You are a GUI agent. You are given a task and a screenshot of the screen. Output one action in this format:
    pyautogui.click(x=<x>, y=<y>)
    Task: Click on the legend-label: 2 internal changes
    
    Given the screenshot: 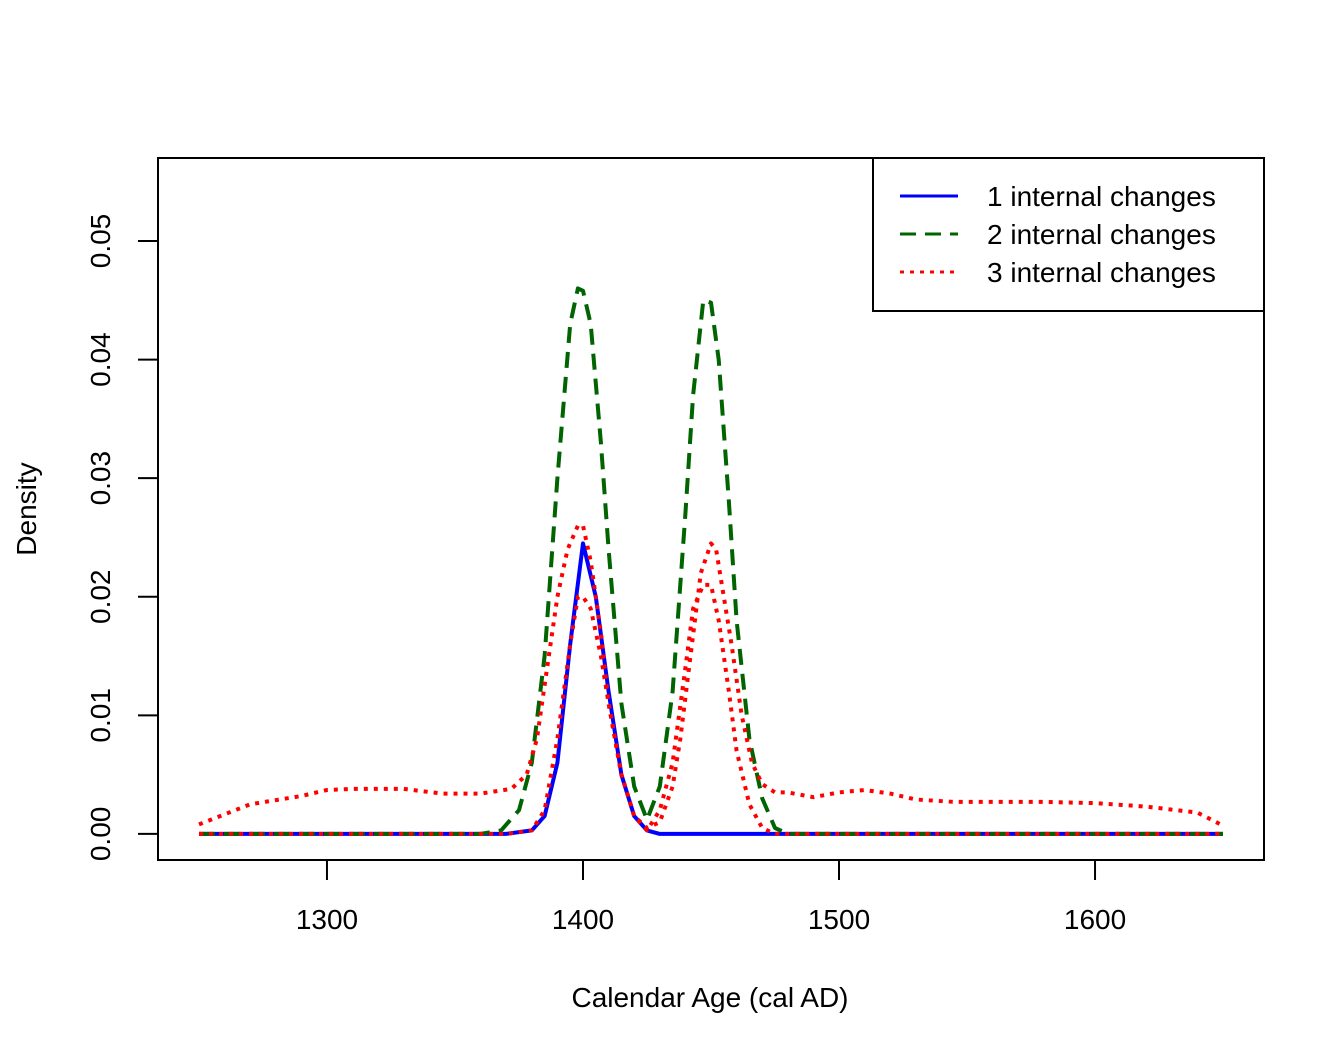 What is the action you would take?
    pyautogui.click(x=1101, y=234)
    